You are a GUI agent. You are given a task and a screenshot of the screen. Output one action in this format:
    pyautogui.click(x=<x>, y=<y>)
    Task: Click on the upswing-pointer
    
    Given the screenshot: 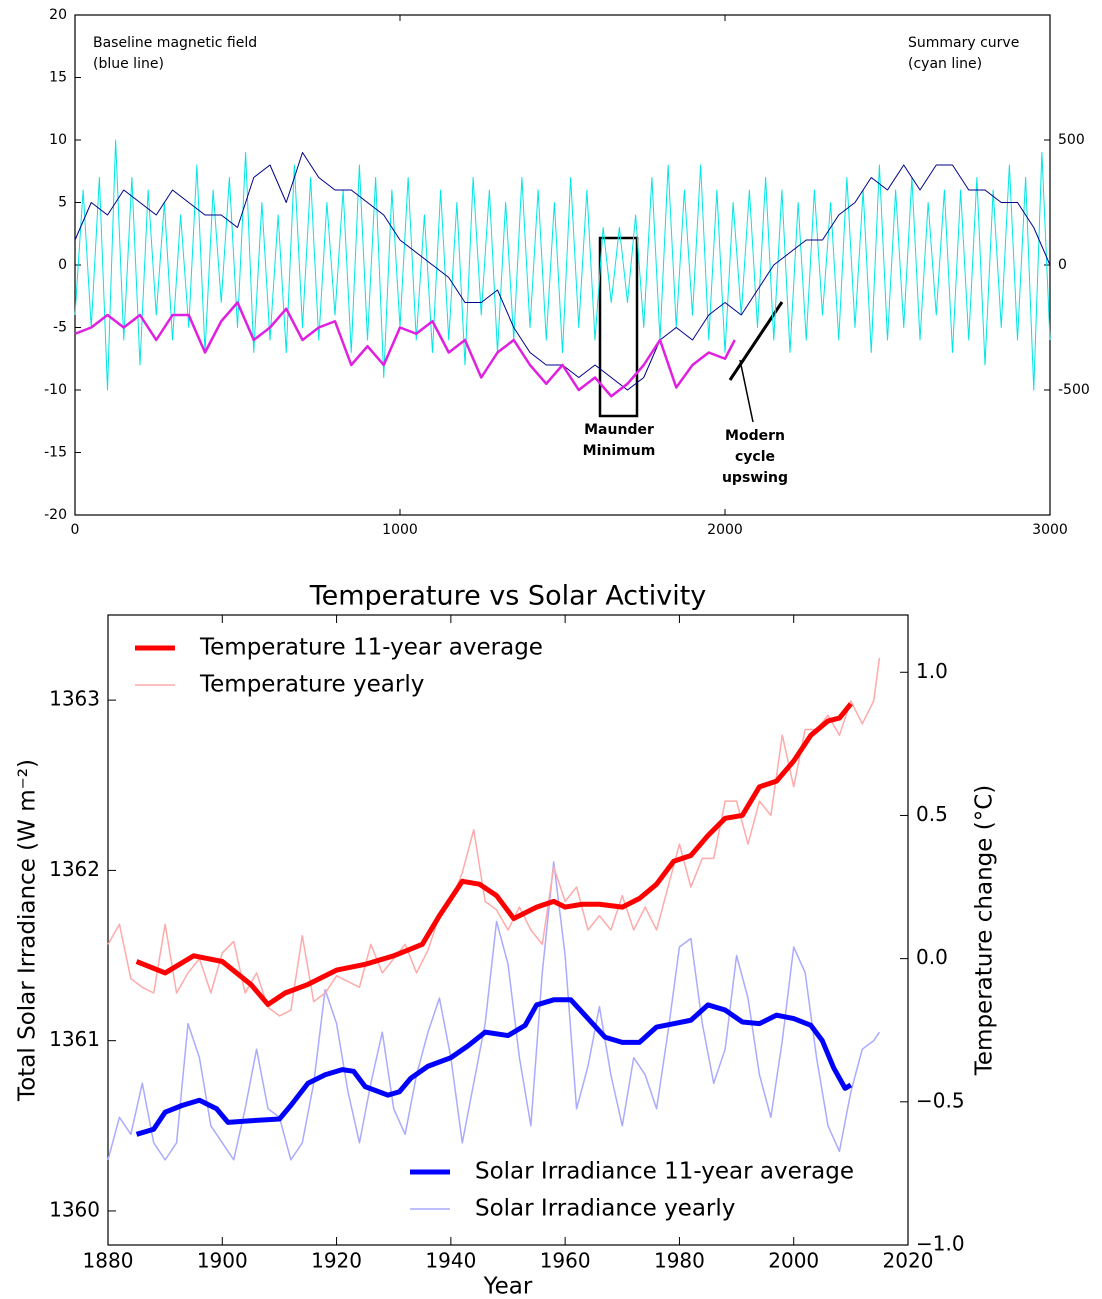 What is the action you would take?
    pyautogui.click(x=746, y=391)
    